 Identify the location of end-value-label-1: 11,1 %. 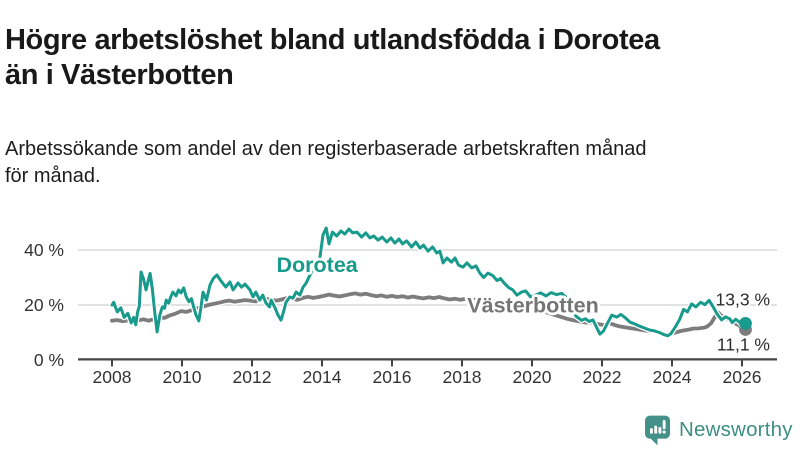
(743, 345).